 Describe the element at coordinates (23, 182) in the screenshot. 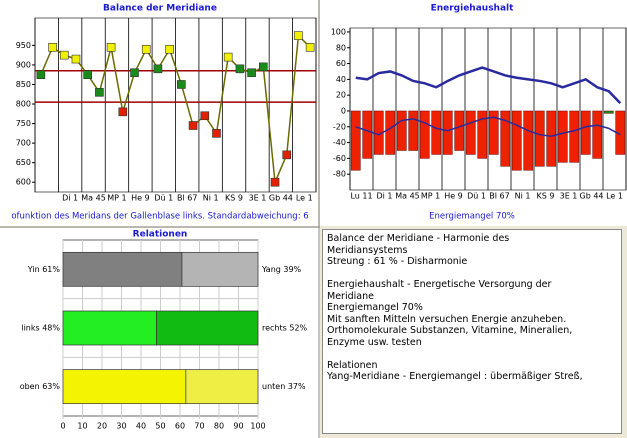

I see `y-tick-label: 600` at that location.